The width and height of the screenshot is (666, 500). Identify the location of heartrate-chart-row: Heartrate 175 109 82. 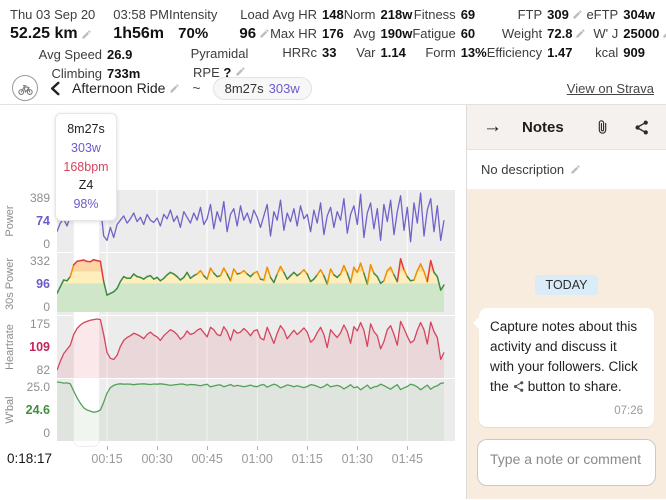
(227, 347).